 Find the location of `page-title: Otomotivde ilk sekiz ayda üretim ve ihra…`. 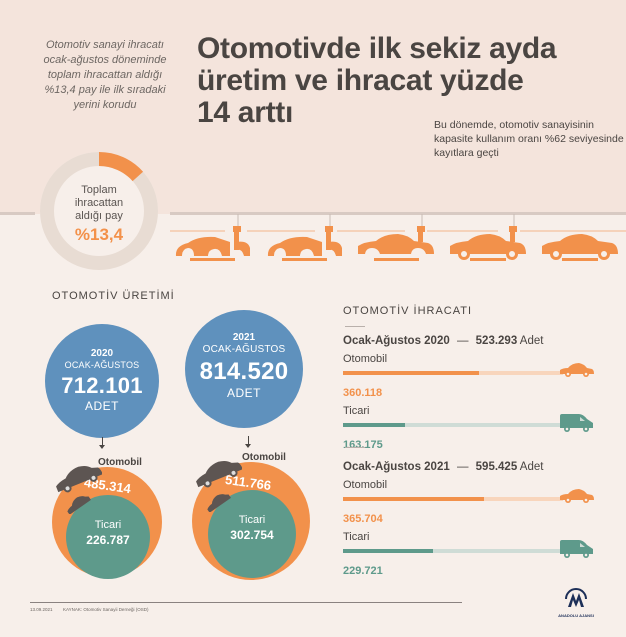

page-title: Otomotivde ilk sekiz ayda üretim ve ihra… is located at coordinates (377, 80).